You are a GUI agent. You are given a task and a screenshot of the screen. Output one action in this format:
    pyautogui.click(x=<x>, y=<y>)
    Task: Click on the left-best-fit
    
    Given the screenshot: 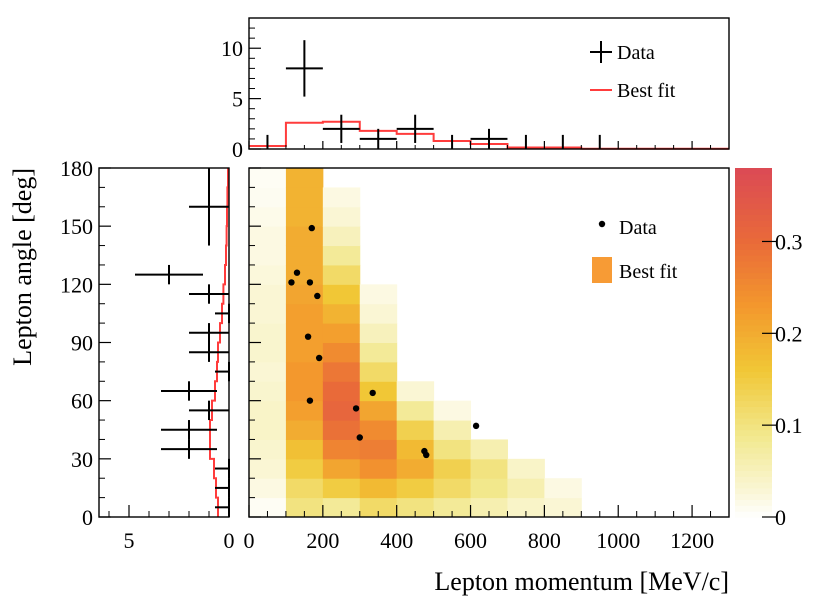 What is the action you would take?
    pyautogui.click(x=219, y=342)
    